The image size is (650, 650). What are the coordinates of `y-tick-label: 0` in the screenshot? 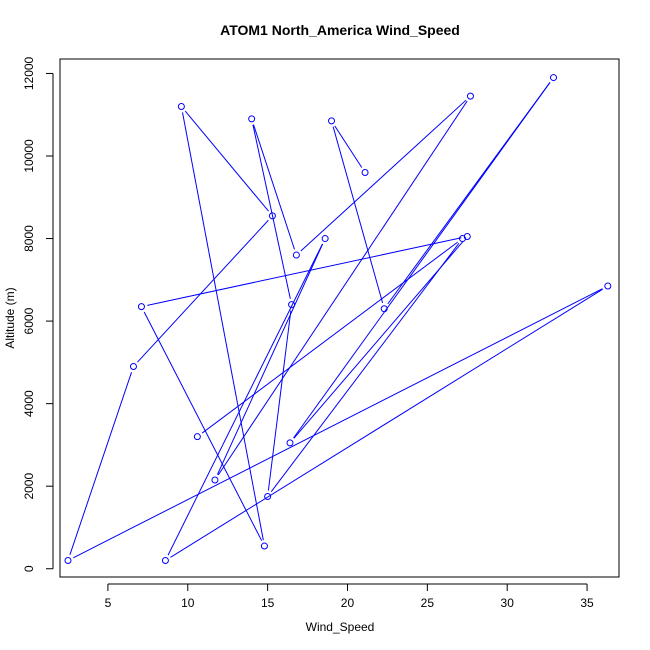 It's located at (29, 568).